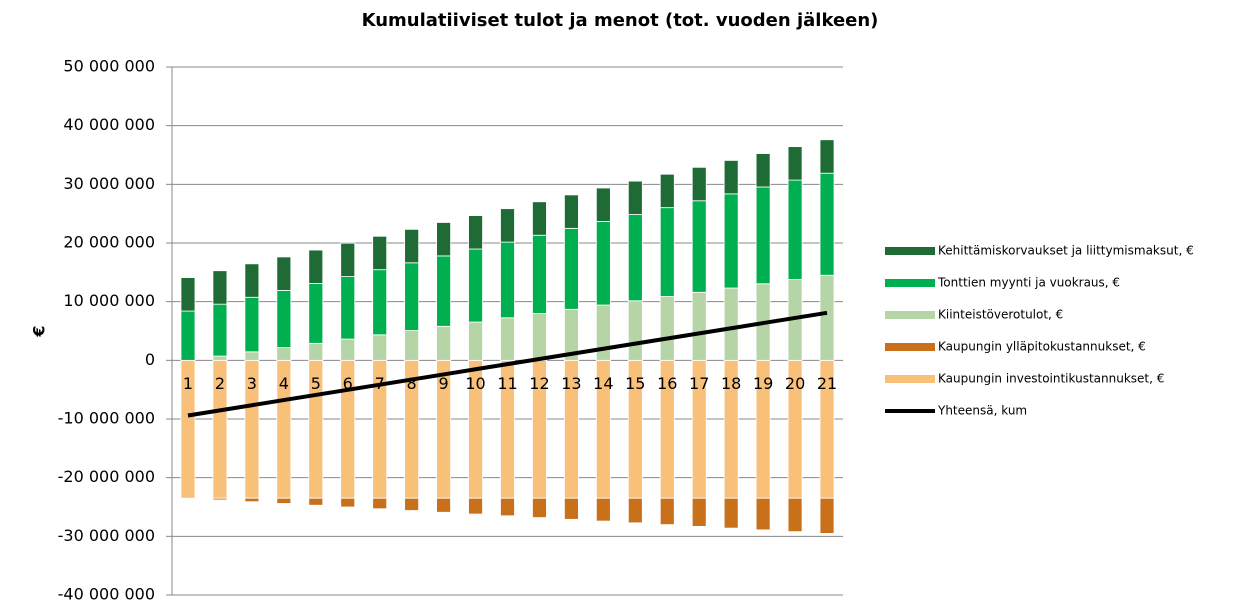 The height and width of the screenshot is (603, 1243). Describe the element at coordinates (39, 331) in the screenshot. I see `y-axis-label: €` at that location.